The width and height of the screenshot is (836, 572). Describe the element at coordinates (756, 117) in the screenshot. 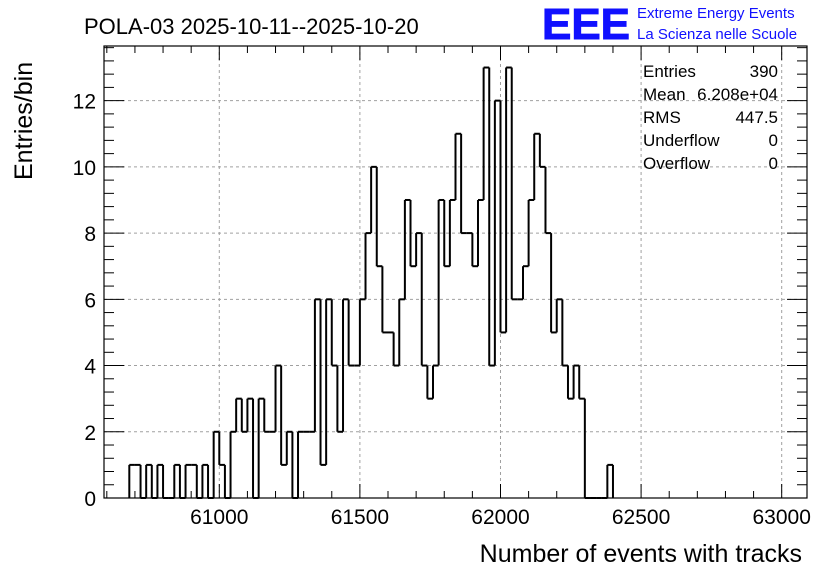

I see `stats-rms-value: 447.5` at that location.